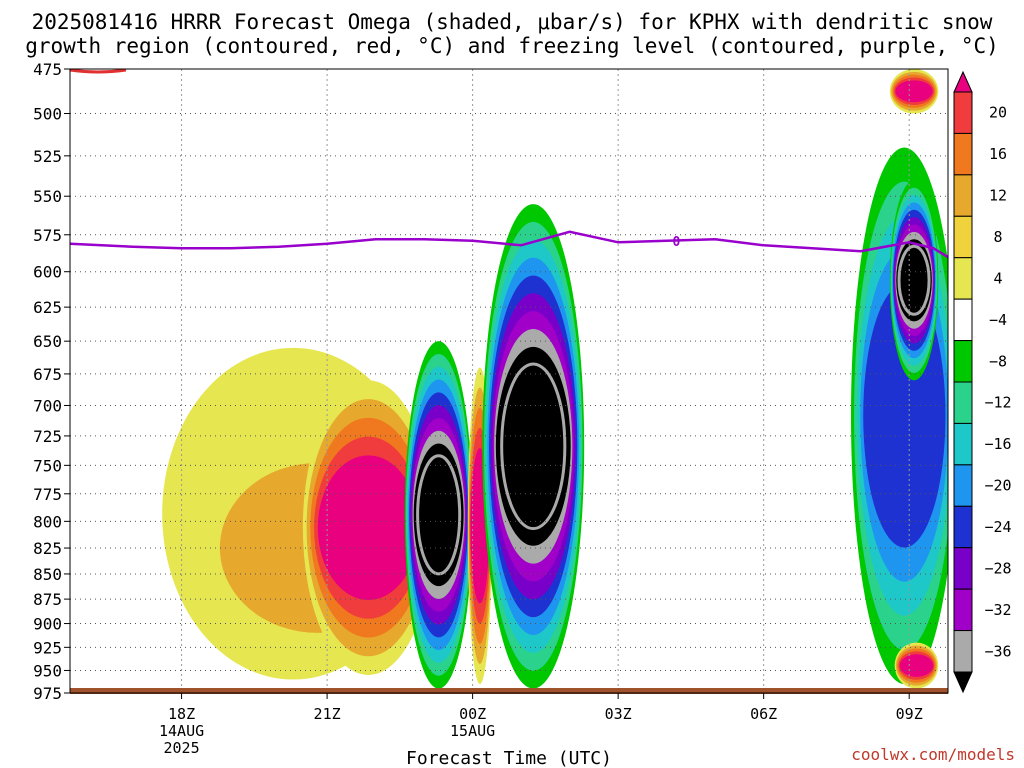  I want to click on colorbar-bottom-arrow, so click(963, 682).